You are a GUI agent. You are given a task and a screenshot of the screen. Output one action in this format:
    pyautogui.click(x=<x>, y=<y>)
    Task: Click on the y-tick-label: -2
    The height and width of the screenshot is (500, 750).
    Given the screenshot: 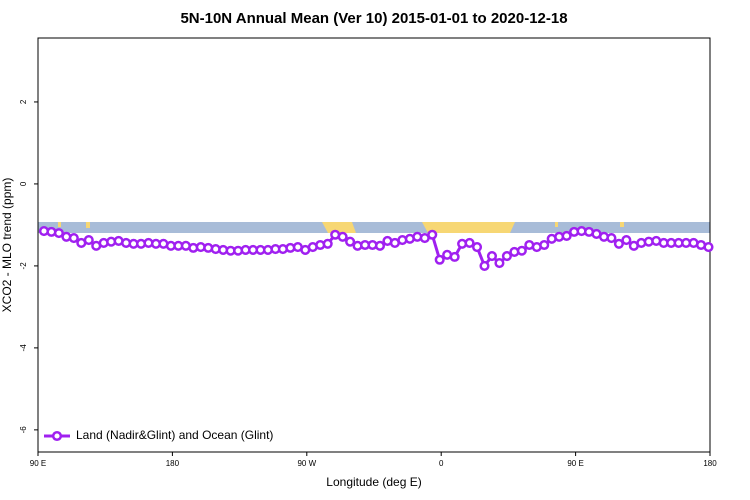 What is the action you would take?
    pyautogui.click(x=23, y=266)
    